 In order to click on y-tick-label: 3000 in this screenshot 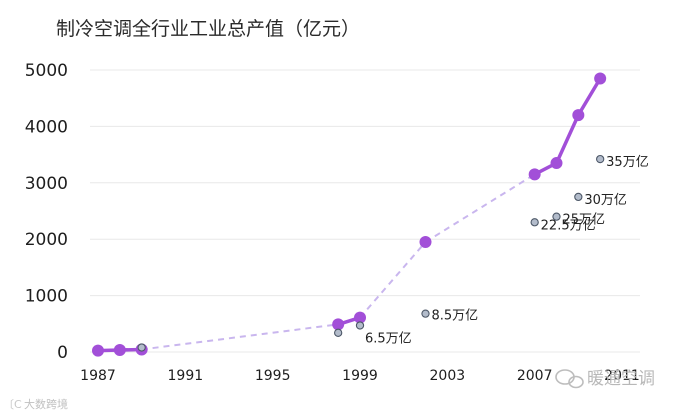, I will do `click(46, 184)`.